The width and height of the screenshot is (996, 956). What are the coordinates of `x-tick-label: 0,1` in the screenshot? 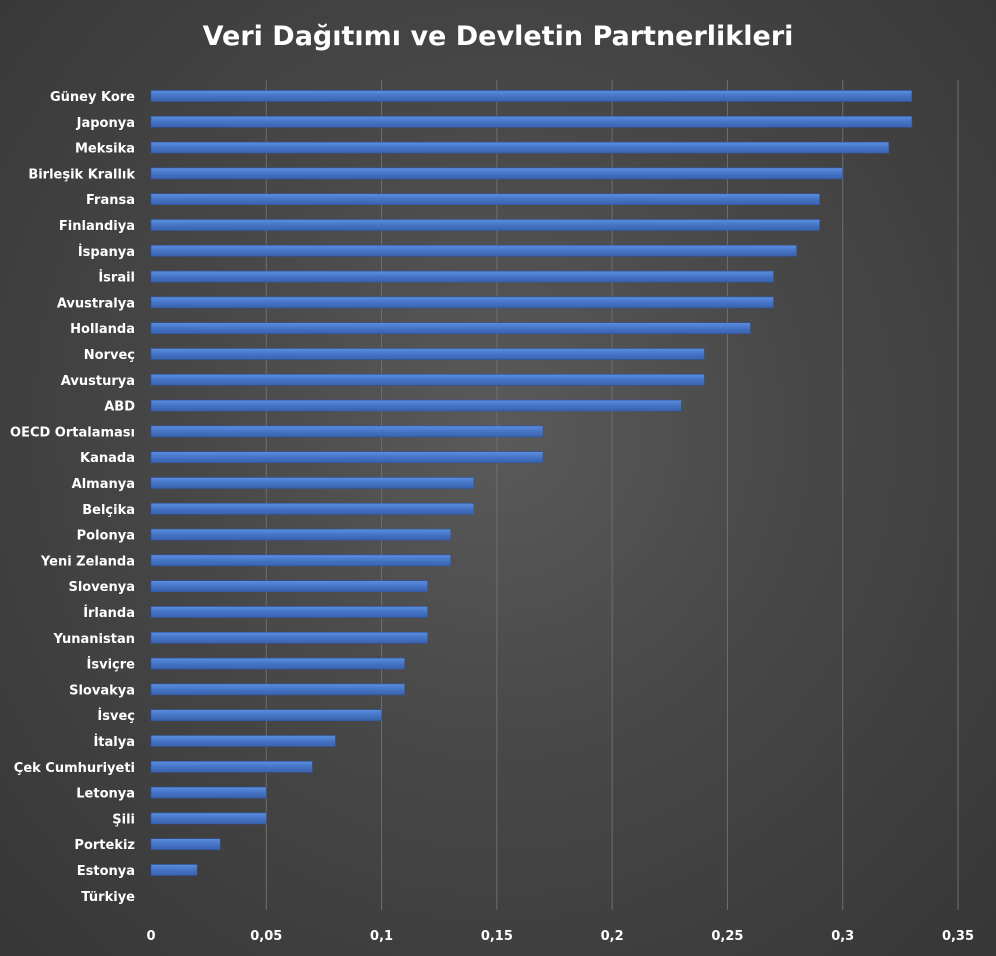 It's located at (381, 936).